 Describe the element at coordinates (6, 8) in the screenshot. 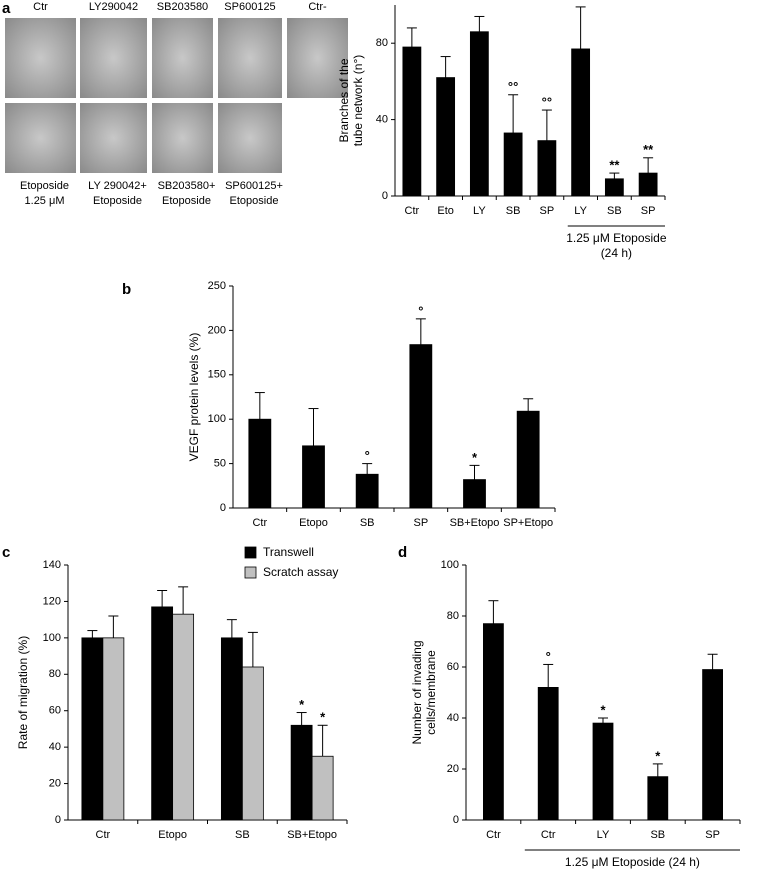

I see `panel-letter: a` at that location.